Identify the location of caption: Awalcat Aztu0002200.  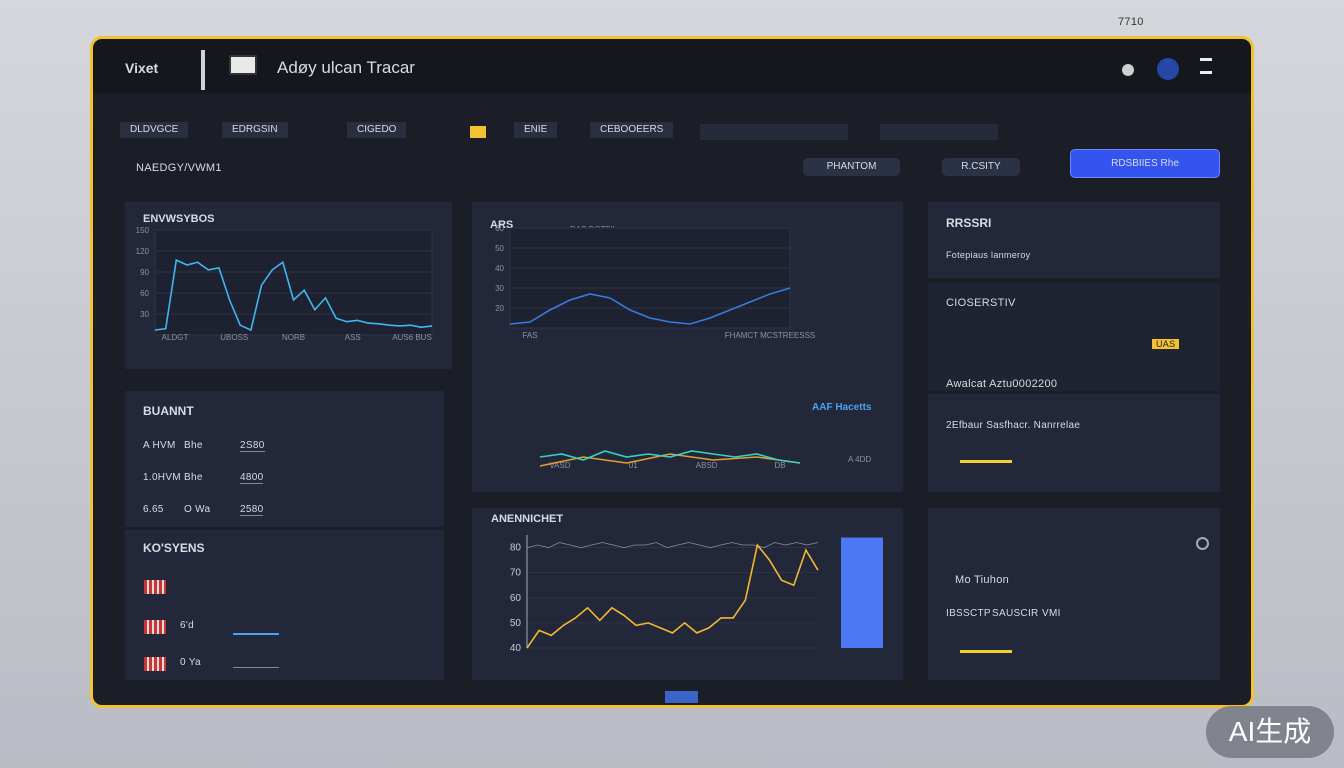
(1002, 384).